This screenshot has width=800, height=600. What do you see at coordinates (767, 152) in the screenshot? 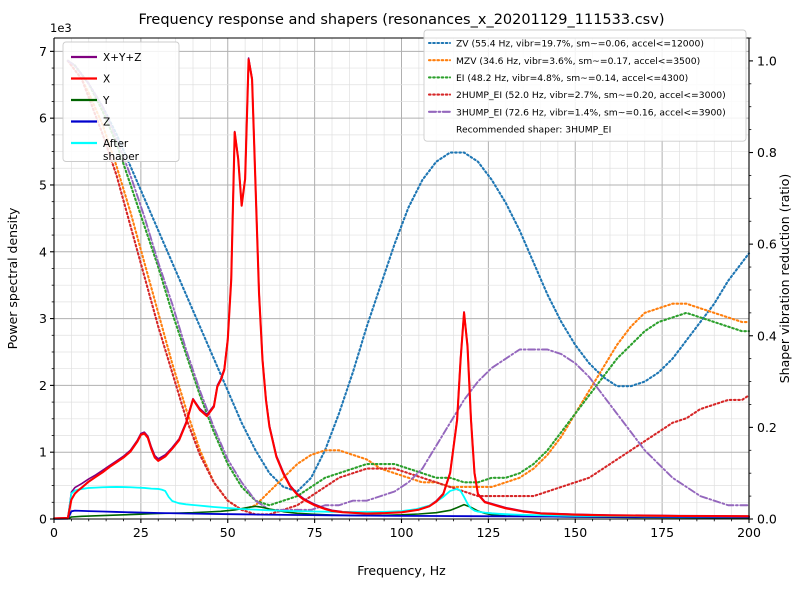
I see `y2tick-label: 0.8` at bounding box center [767, 152].